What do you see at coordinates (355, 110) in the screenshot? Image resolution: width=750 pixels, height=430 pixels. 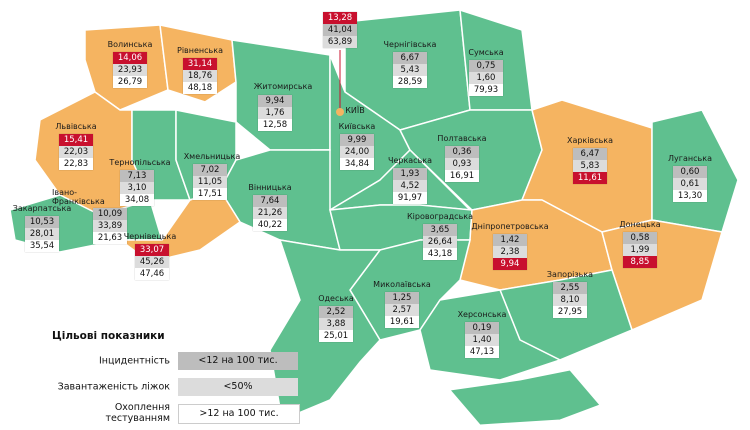 I see `kyiv-name: КИЇВ` at bounding box center [355, 110].